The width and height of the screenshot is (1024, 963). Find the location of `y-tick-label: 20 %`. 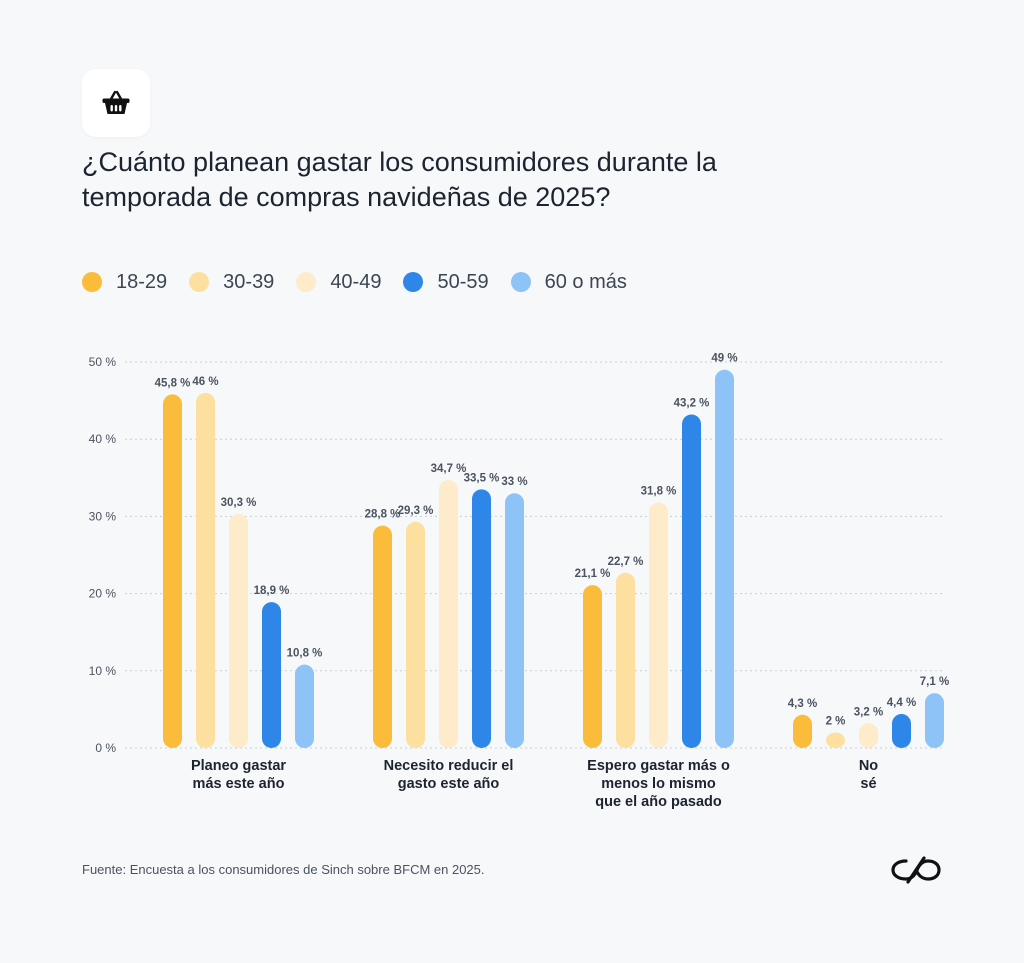

y-tick-label: 20 % is located at coordinates (103, 594).